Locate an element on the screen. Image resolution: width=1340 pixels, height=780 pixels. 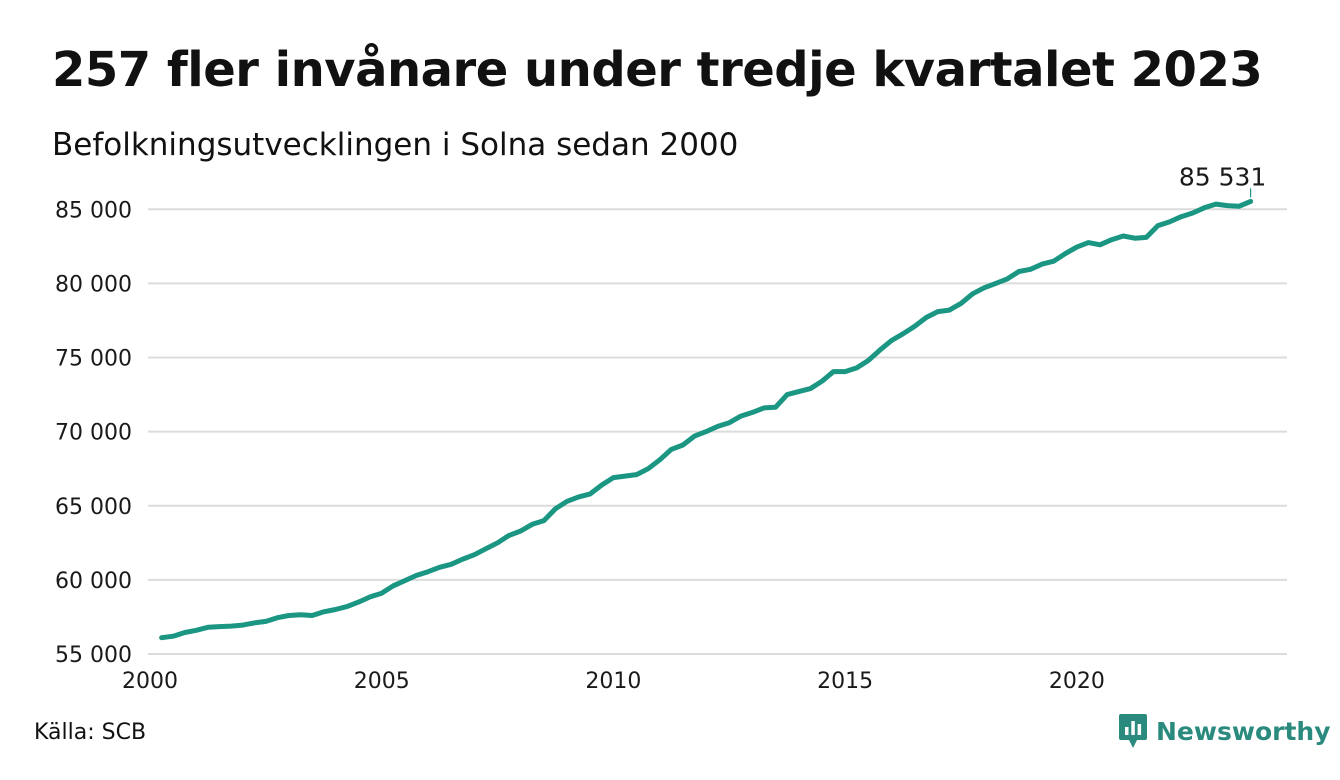
y-tick-label: 55 000 is located at coordinates (93, 655).